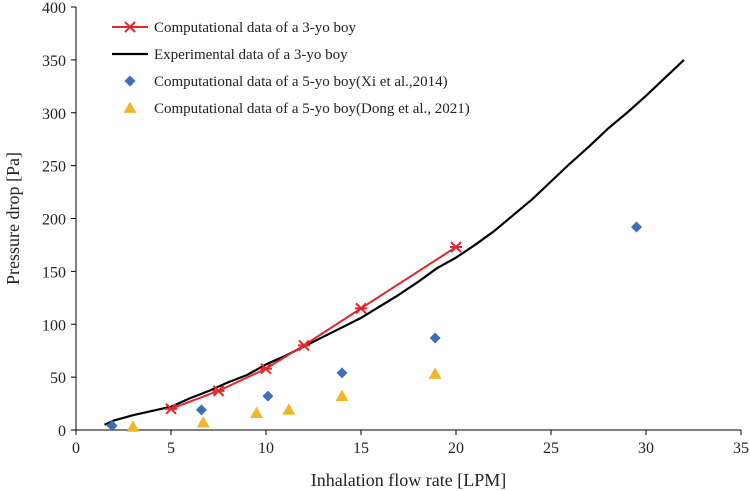 Image resolution: width=750 pixels, height=491 pixels. Describe the element at coordinates (54, 61) in the screenshot. I see `y-tick-label: 350` at that location.